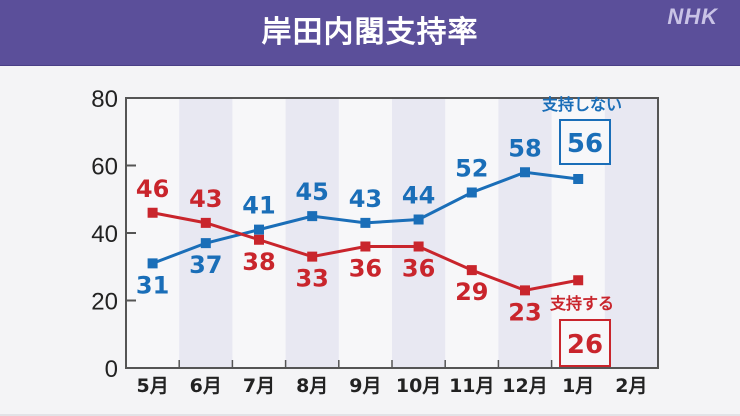 The height and width of the screenshot is (416, 740). Describe the element at coordinates (259, 386) in the screenshot. I see `x-tick-label: 7月` at that location.